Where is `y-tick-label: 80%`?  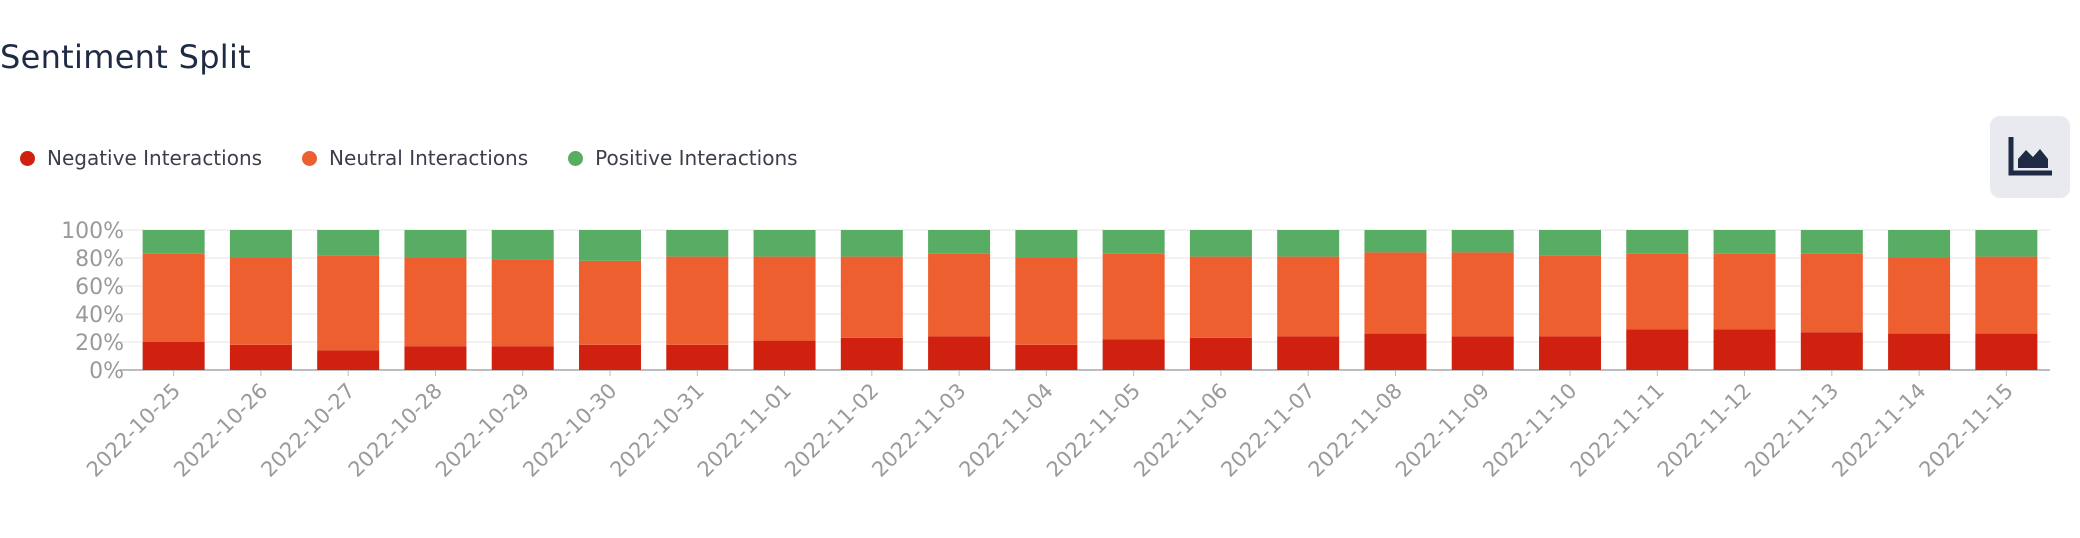 y-tick-label: 80% is located at coordinates (99, 259).